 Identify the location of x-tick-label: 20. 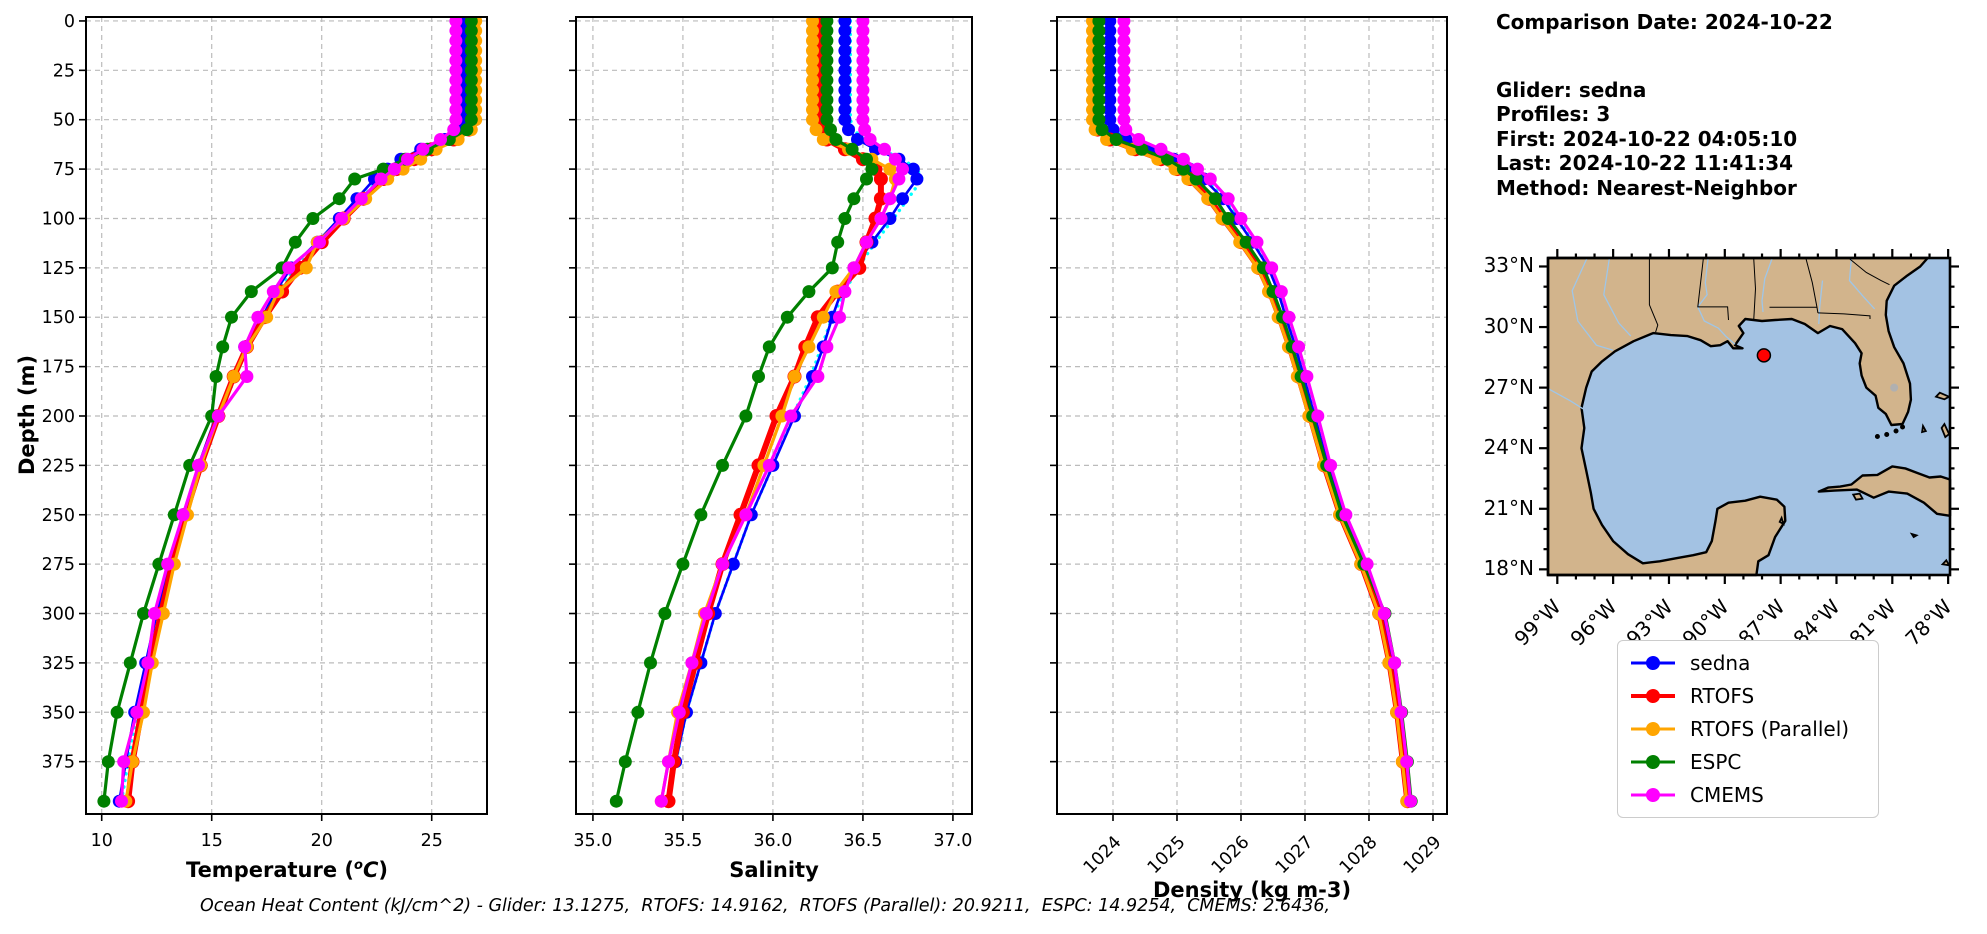
(322, 841).